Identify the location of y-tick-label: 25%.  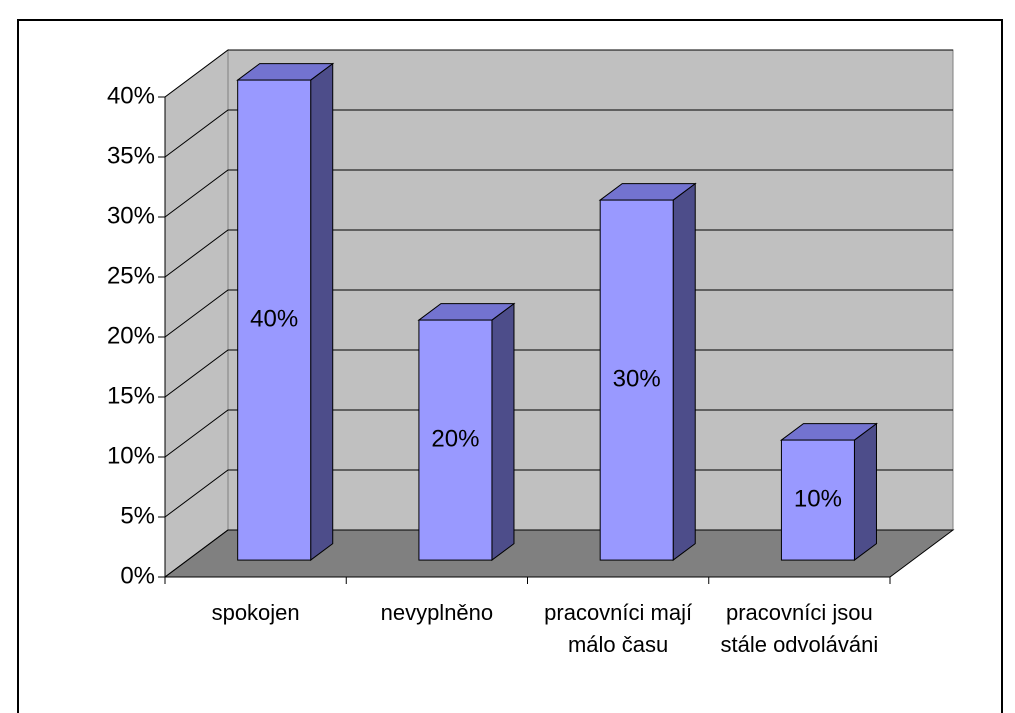
(131, 275).